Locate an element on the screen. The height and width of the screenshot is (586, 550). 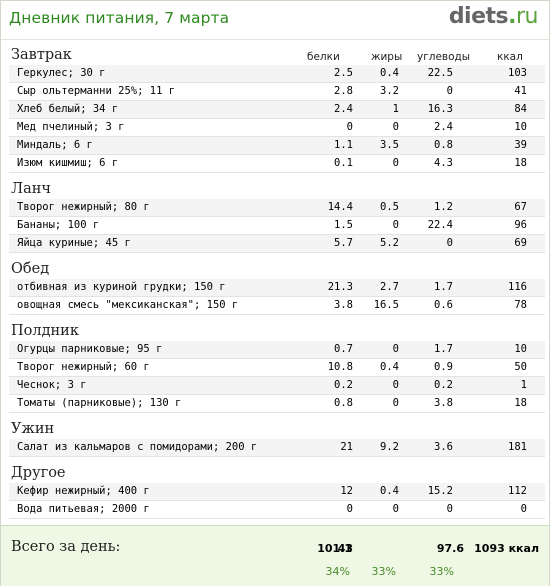
carbs-value: 15.2 is located at coordinates (440, 491).